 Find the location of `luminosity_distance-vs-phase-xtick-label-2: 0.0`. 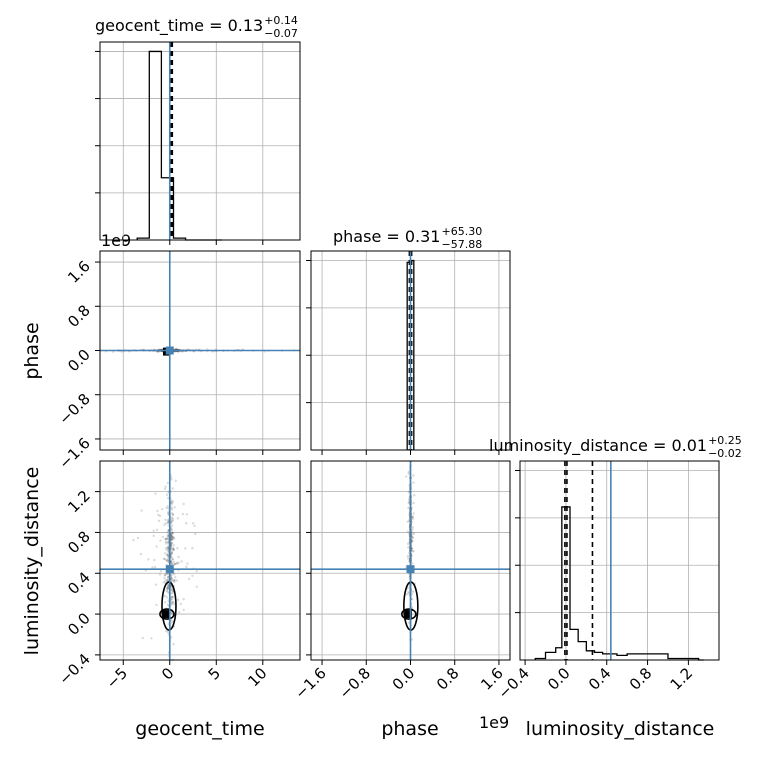

luminosity_distance-vs-phase-xtick-label-2: 0.0 is located at coordinates (404, 679).